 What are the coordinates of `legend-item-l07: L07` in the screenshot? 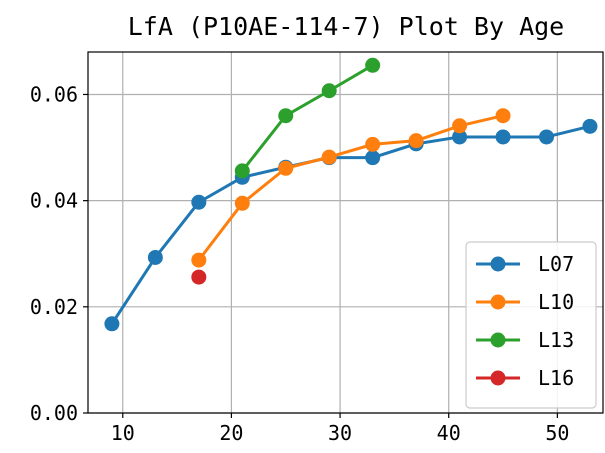 It's located at (525, 264).